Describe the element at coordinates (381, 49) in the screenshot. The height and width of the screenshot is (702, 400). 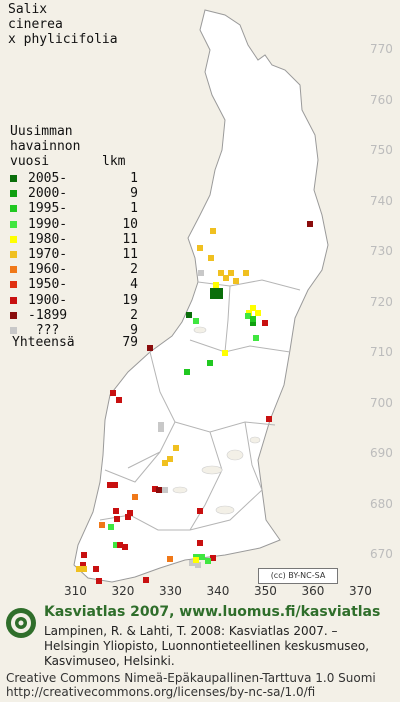
I see `y-tick-label: 770` at that location.